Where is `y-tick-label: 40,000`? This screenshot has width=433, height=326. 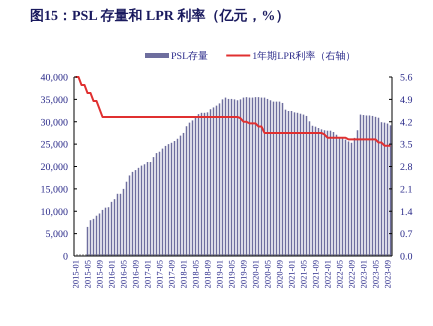 y-tick-label: 40,000 is located at coordinates (54, 78).